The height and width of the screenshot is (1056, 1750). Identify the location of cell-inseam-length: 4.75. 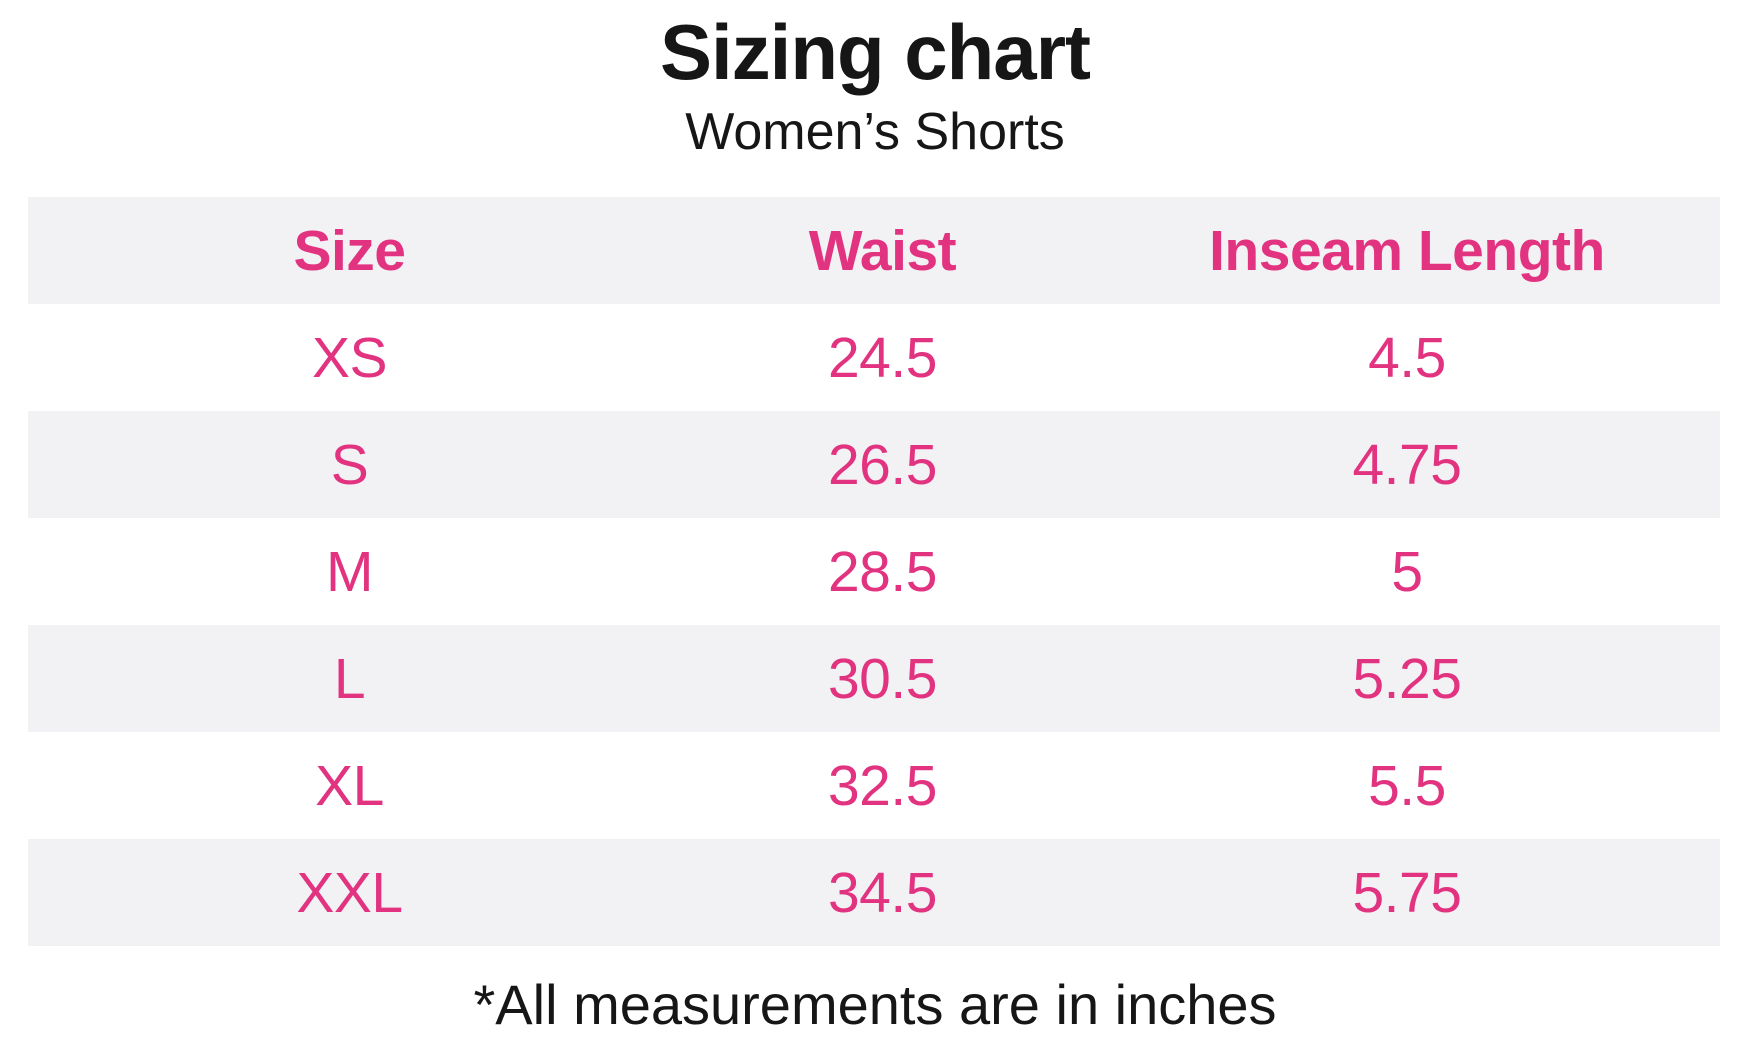
(1407, 464).